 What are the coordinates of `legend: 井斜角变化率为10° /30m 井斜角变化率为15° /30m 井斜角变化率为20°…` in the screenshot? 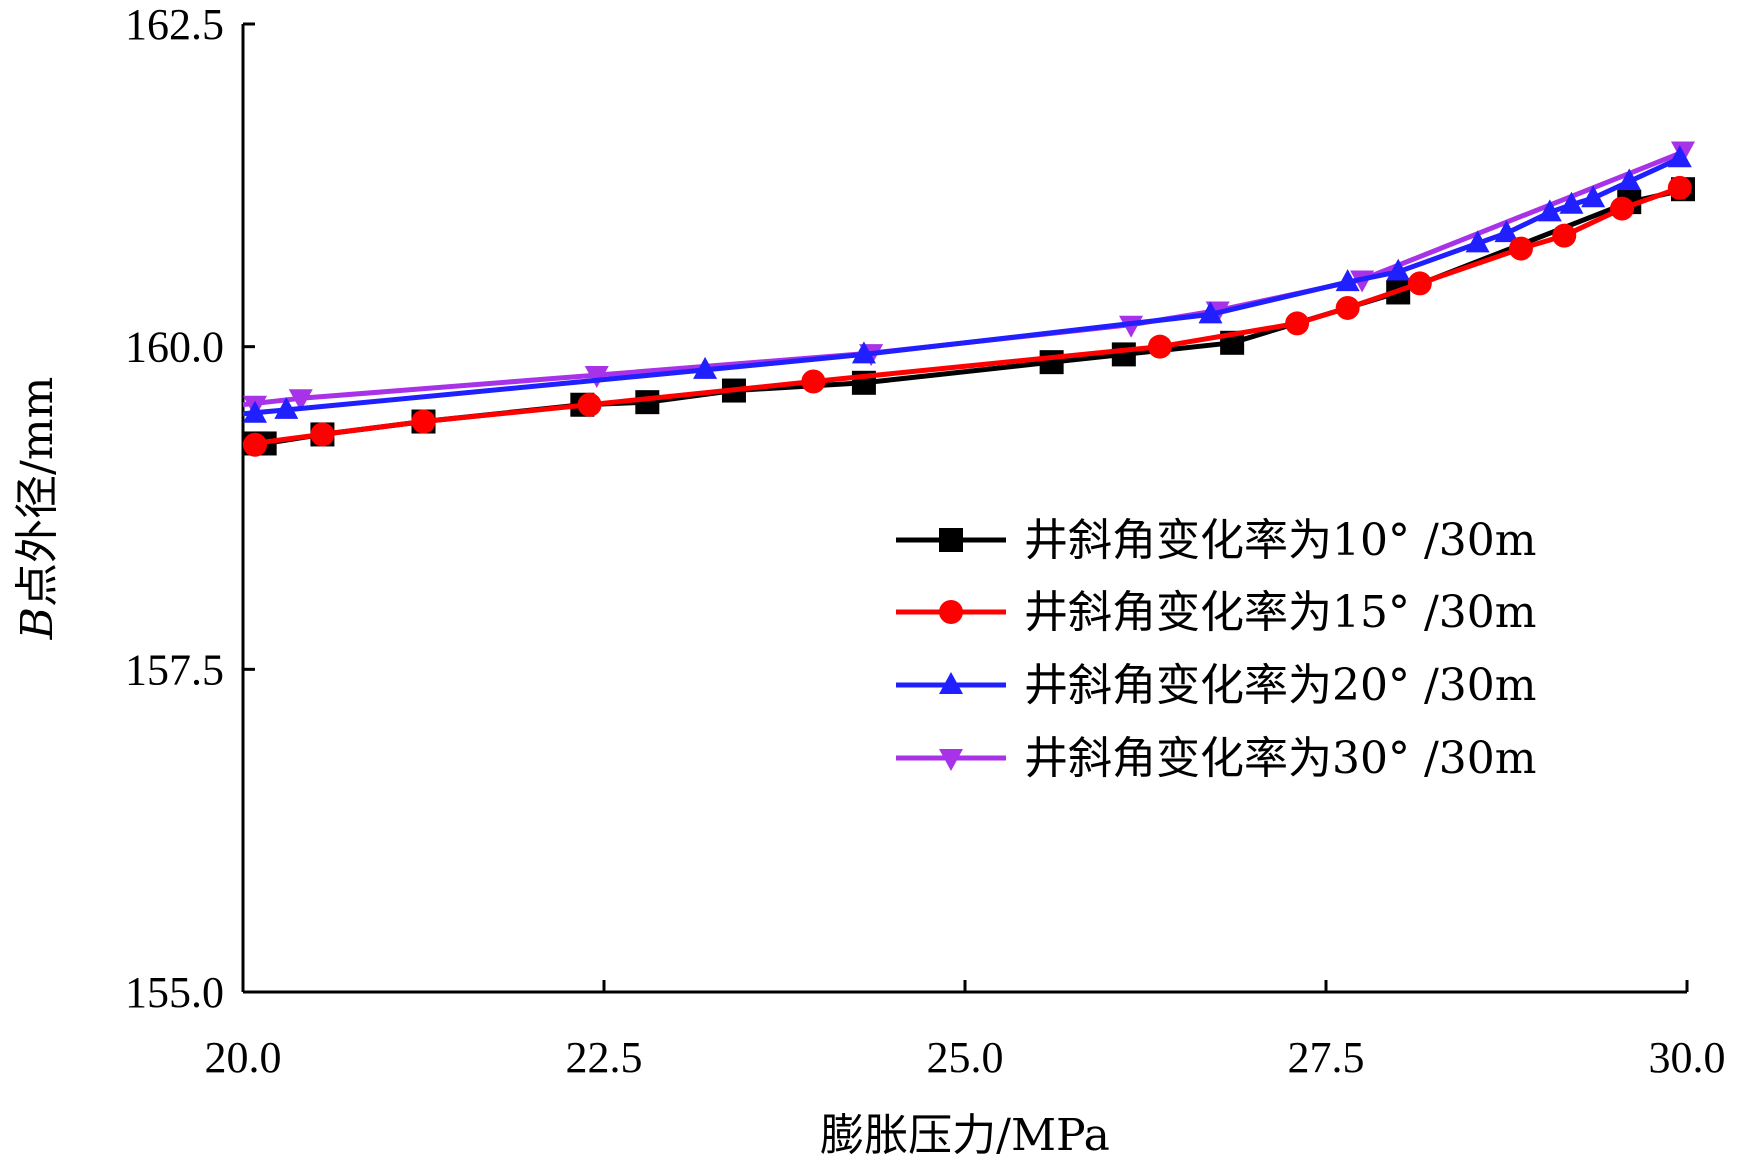 It's located at (1216, 649).